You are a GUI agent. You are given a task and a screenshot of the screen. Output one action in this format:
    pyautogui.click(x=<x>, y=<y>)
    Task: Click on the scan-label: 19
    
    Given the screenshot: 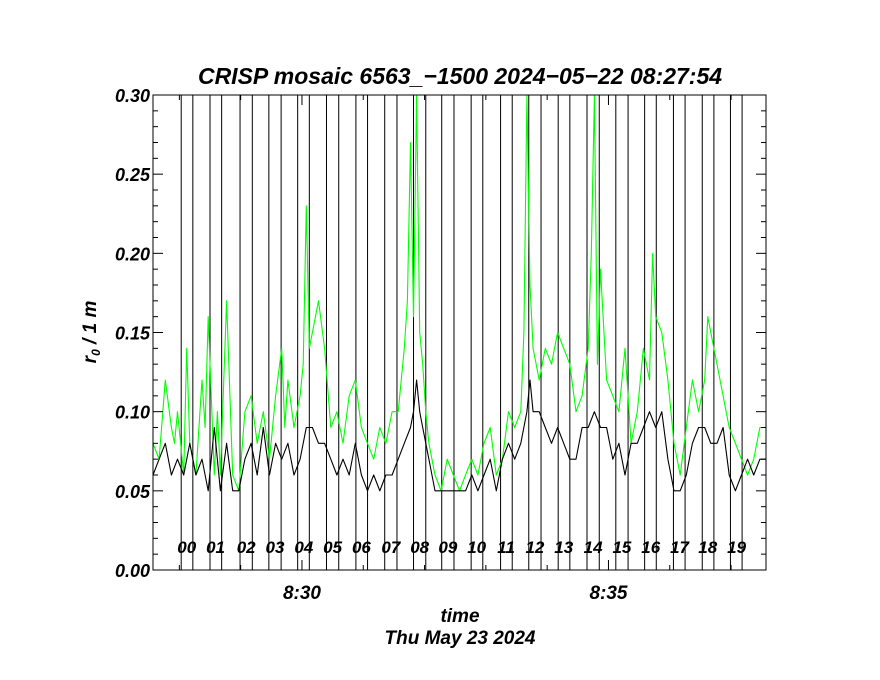 What is the action you would take?
    pyautogui.click(x=736, y=547)
    